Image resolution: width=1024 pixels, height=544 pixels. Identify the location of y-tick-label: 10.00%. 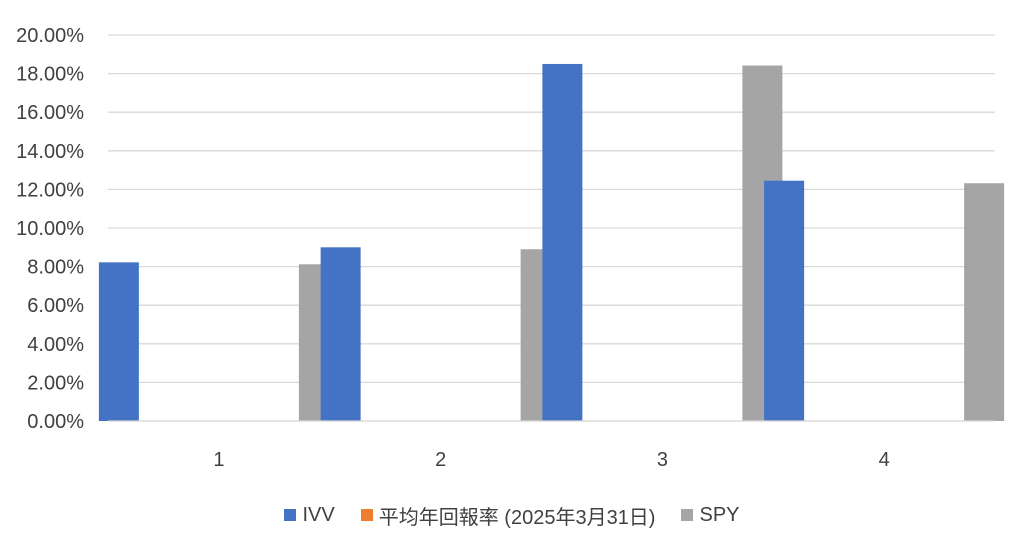
(50, 229).